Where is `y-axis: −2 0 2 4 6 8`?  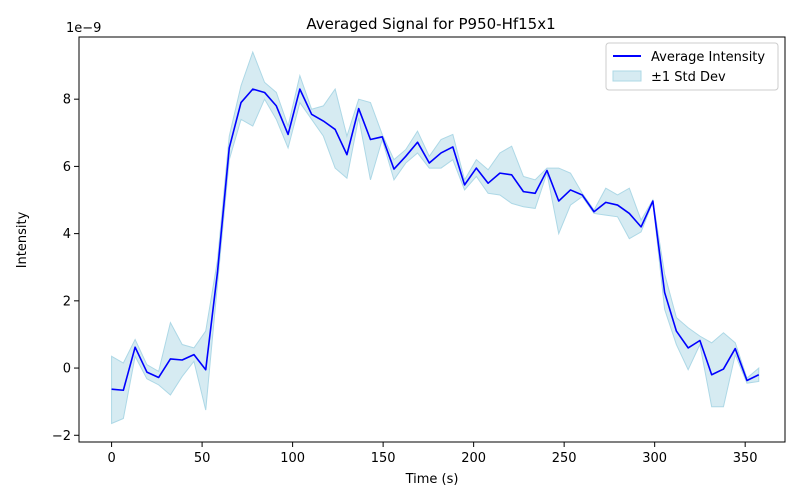 y-axis: −2 0 2 4 6 8 is located at coordinates (65, 268).